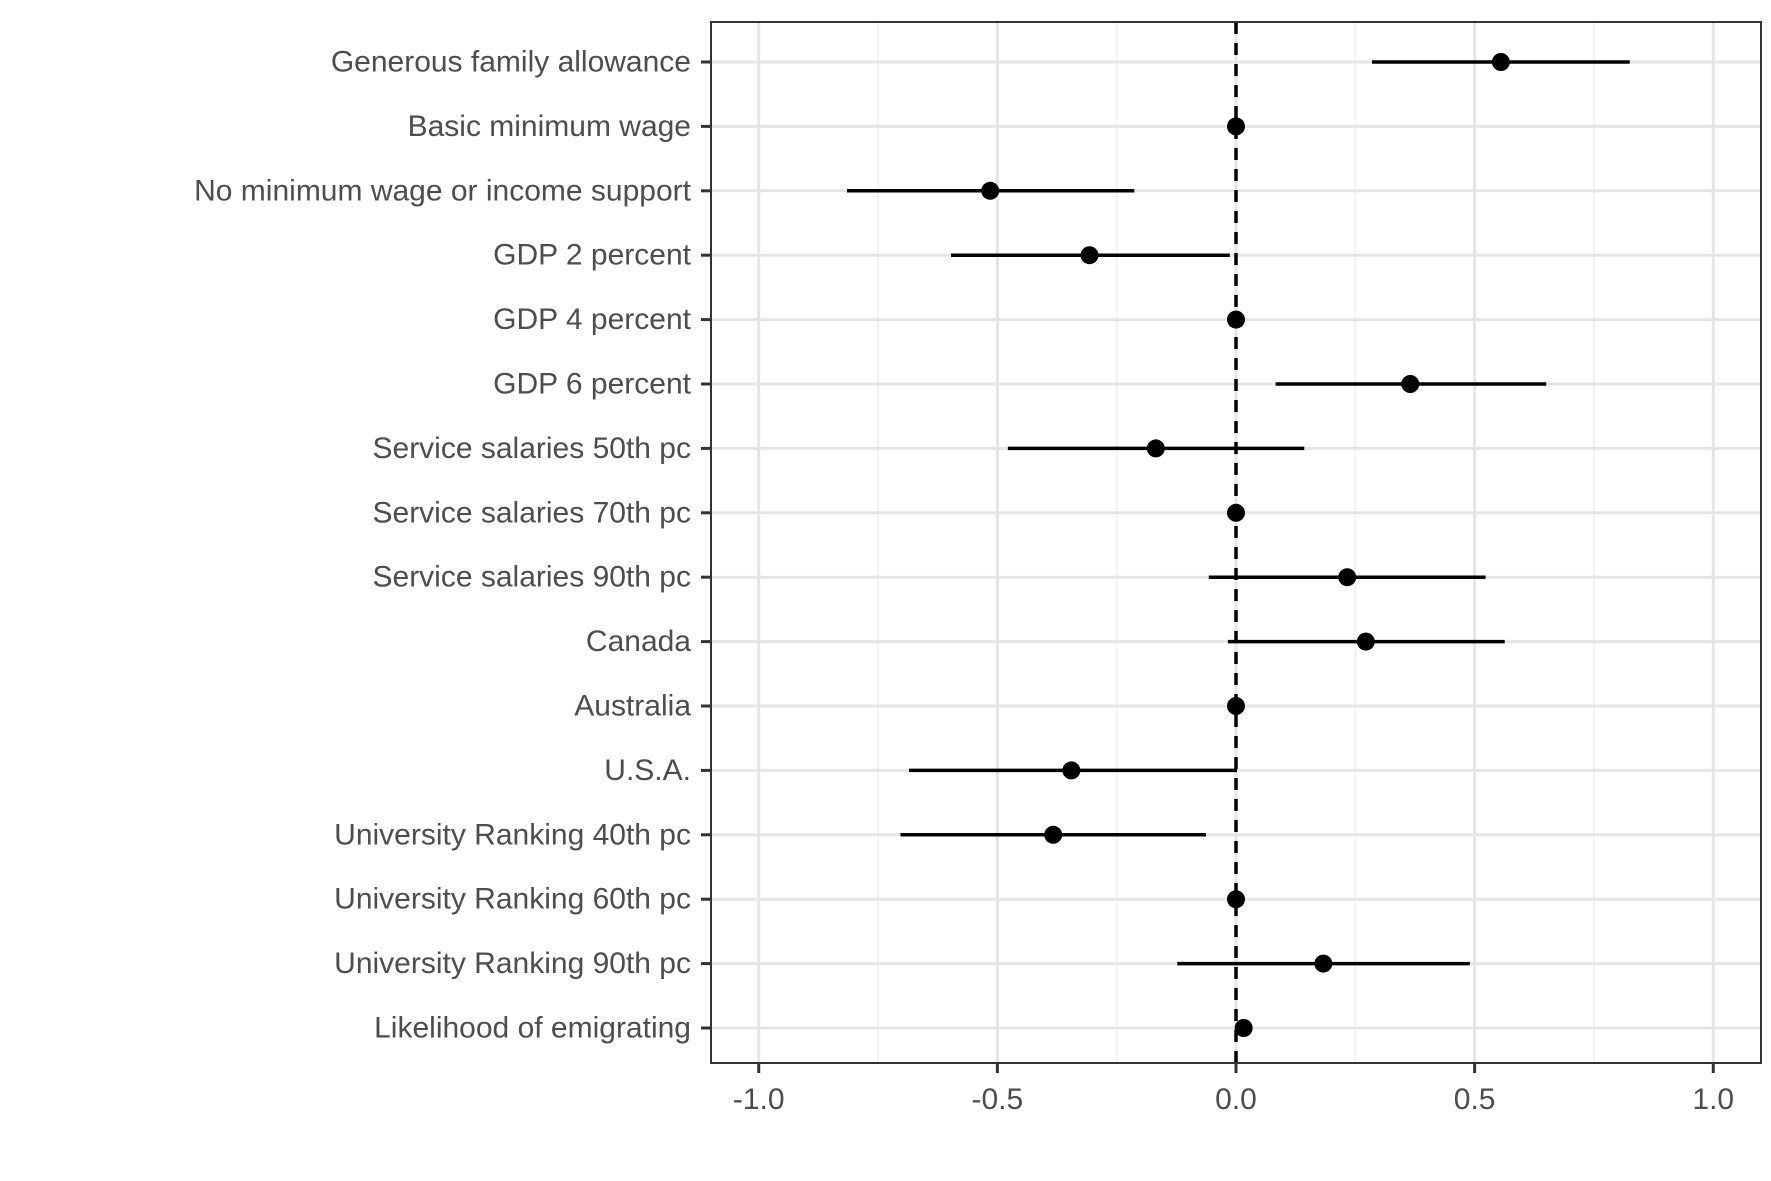 The width and height of the screenshot is (1771, 1181). Describe the element at coordinates (647, 770) in the screenshot. I see `ytick-label: U.S.A.` at that location.